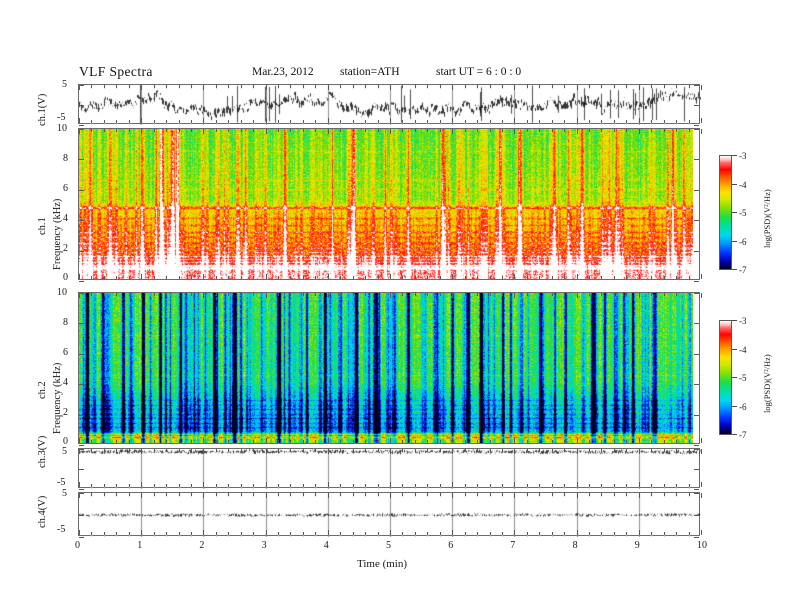 The width and height of the screenshot is (792, 612). I want to click on ch1-wave-ytick-bottom: -5, so click(61, 117).